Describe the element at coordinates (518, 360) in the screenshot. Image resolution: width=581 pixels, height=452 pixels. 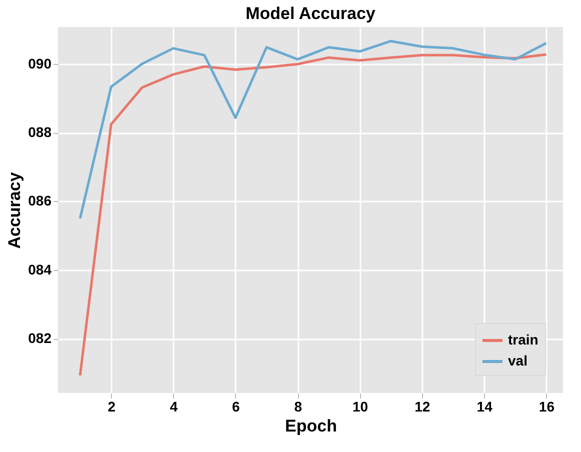
I see `legend-label: val` at that location.